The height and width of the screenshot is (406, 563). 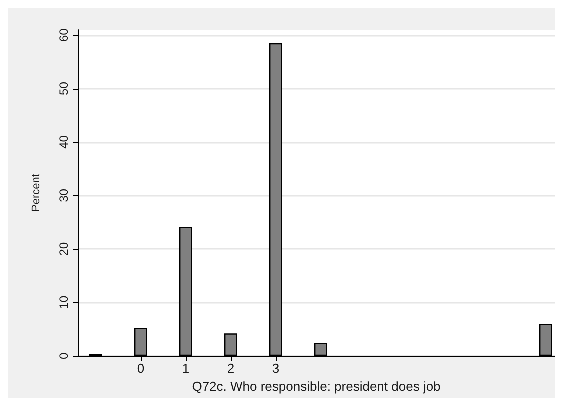 What do you see at coordinates (316, 386) in the screenshot?
I see `x-axis-title: Q72c. Who responsible: president does job` at bounding box center [316, 386].